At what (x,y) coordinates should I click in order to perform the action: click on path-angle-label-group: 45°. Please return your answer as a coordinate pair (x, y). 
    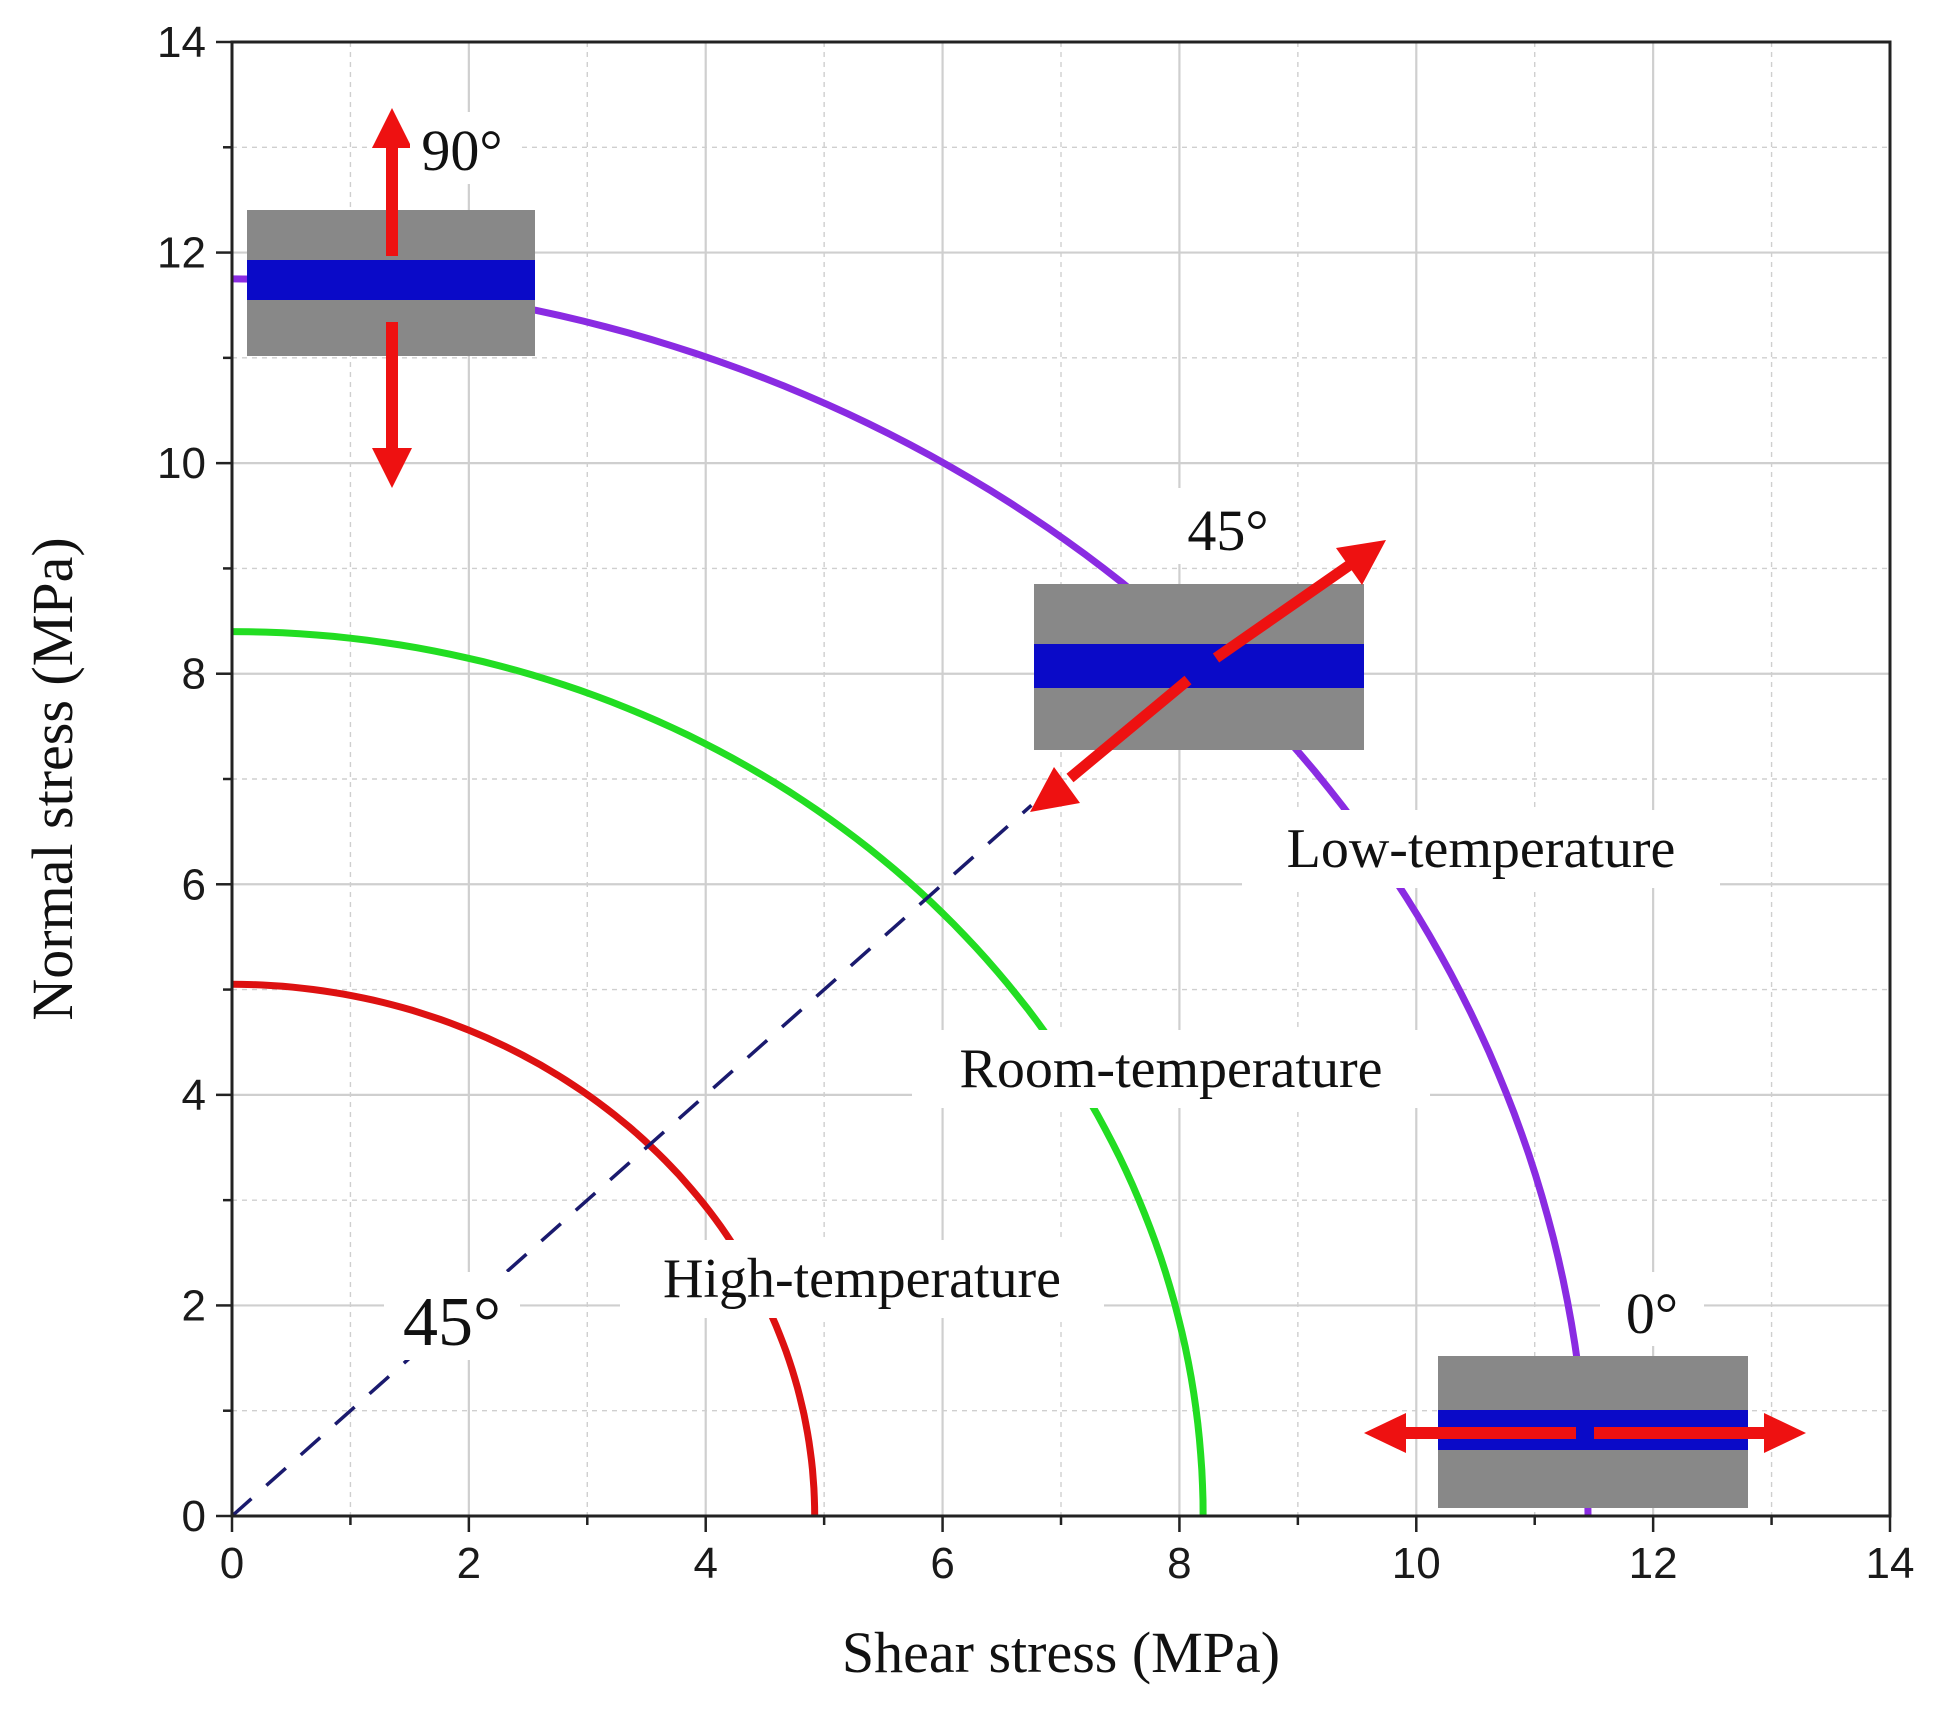
    Looking at the image, I should click on (452, 1316).